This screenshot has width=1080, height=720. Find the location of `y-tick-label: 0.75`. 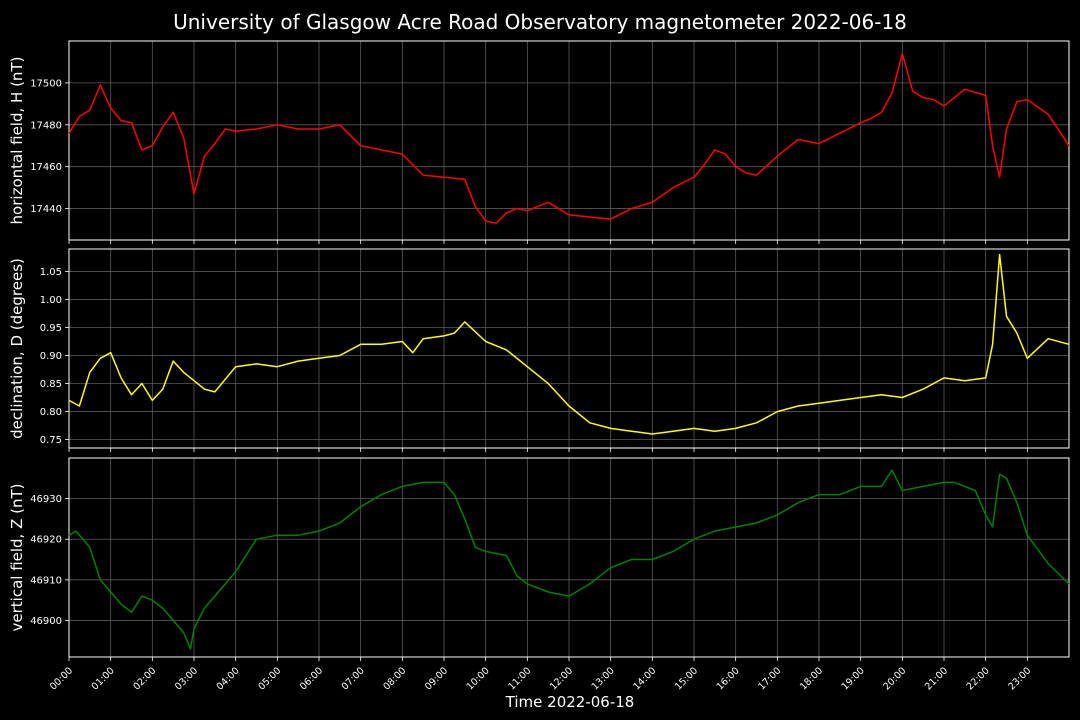

y-tick-label: 0.75 is located at coordinates (51, 440).